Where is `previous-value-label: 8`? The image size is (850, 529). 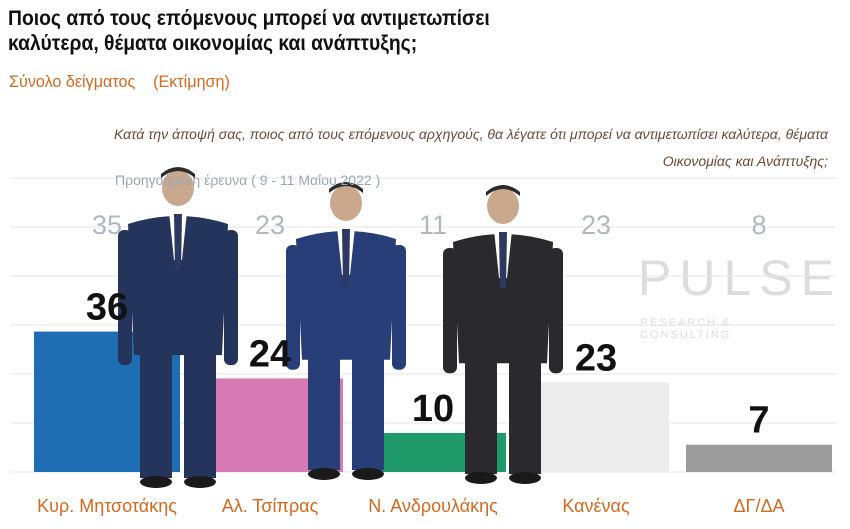
previous-value-label: 8 is located at coordinates (758, 225).